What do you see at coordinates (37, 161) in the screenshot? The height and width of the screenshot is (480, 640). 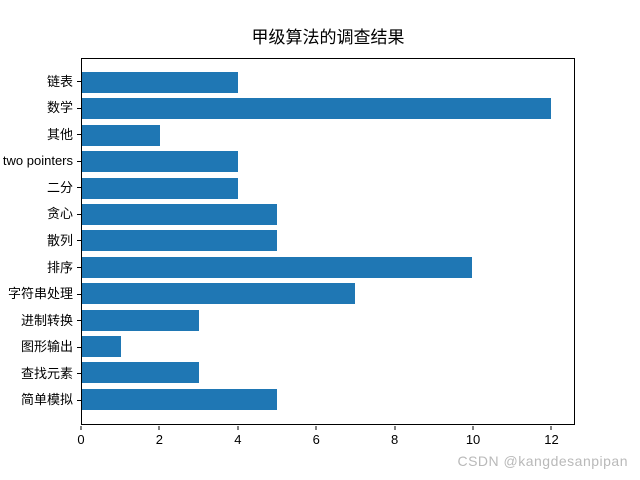 I see `y-tick-label: two pointers` at bounding box center [37, 161].